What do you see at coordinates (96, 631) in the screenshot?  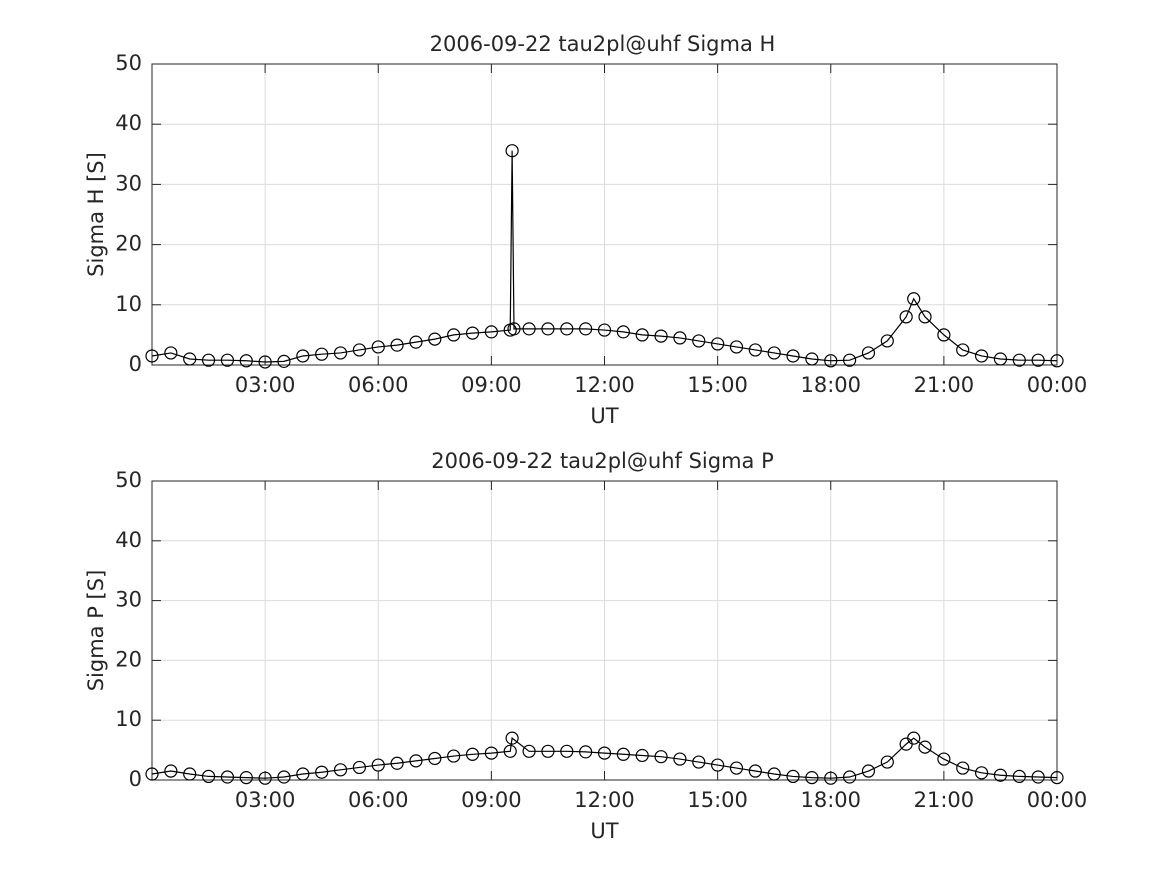 I see `y-axis-label: Sigma P [S]` at bounding box center [96, 631].